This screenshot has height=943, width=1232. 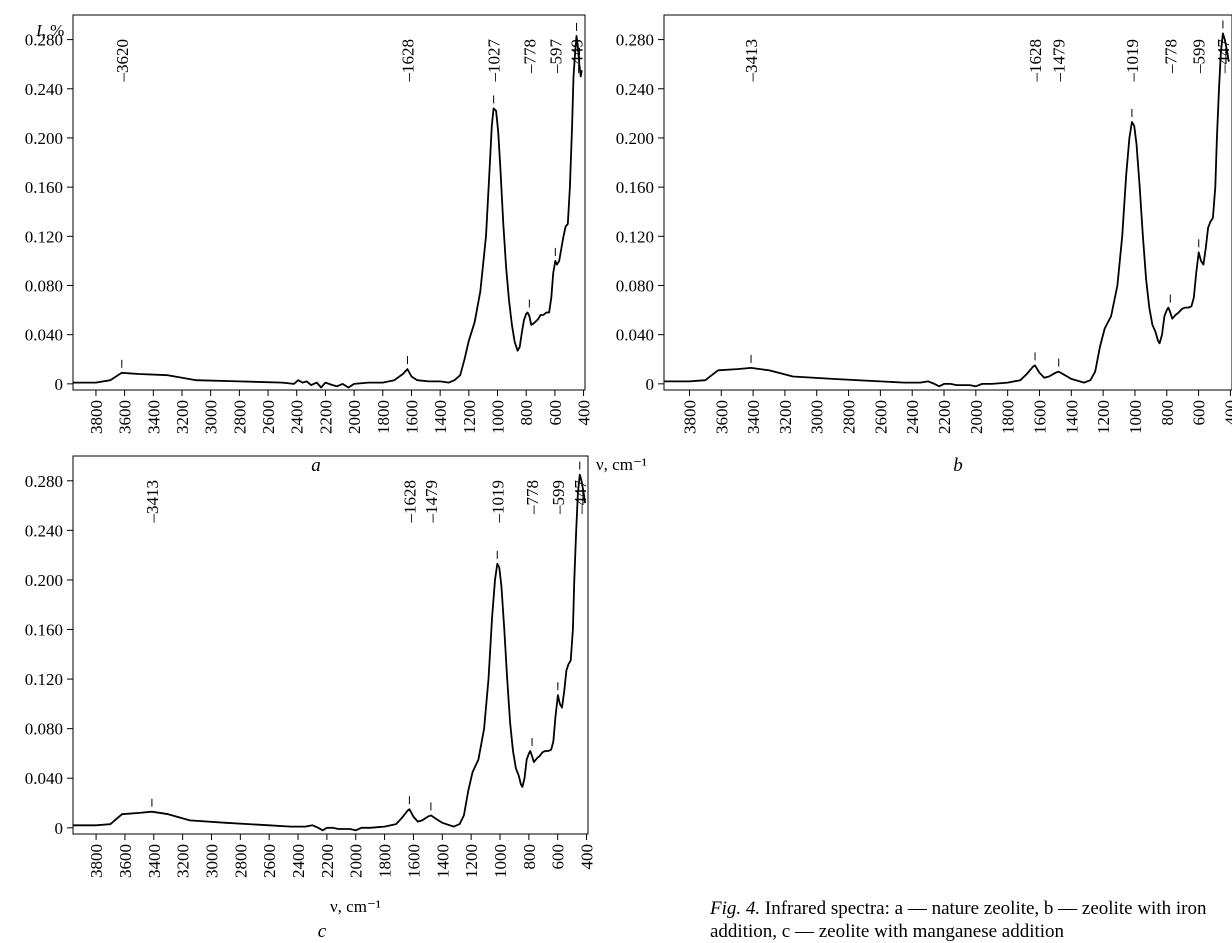 What do you see at coordinates (577, 56) in the screenshot?
I see `peak-label: –449` at bounding box center [577, 56].